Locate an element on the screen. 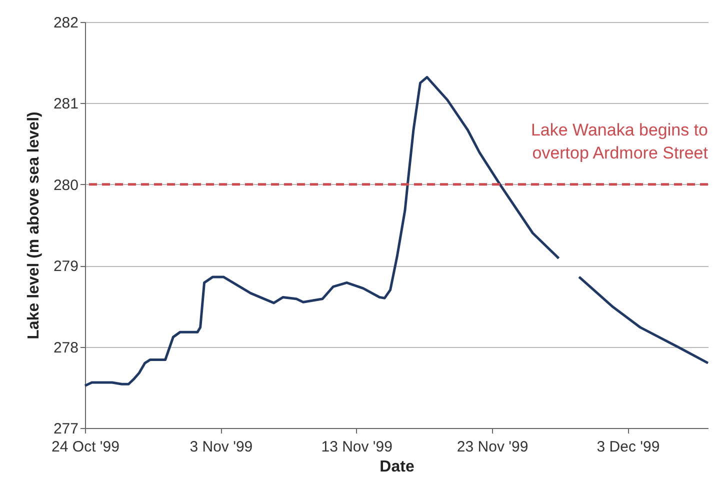 This screenshot has height=484, width=713. y-tick-label: 282 is located at coordinates (65, 23).